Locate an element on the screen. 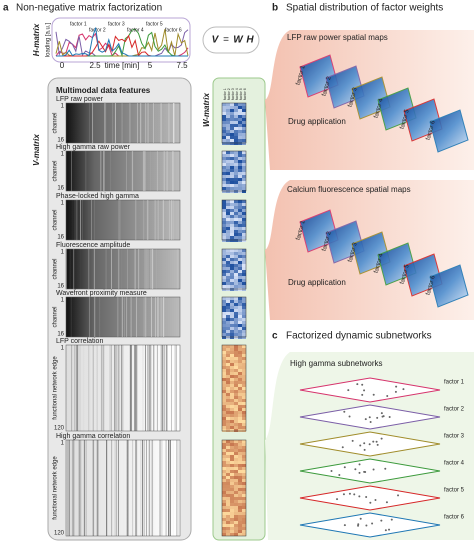  axis-label: channel is located at coordinates (56, 219).